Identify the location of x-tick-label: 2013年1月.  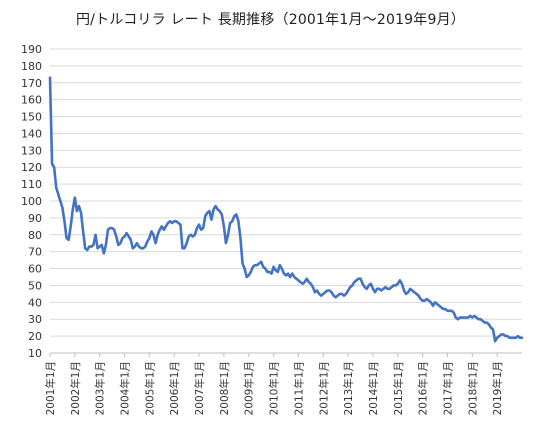
(348, 388).